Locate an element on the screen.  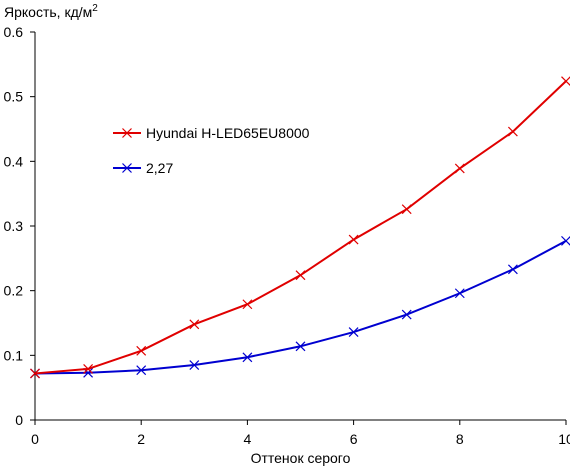
y-axis-title-text: Яркость, кд/м is located at coordinates (48, 12).